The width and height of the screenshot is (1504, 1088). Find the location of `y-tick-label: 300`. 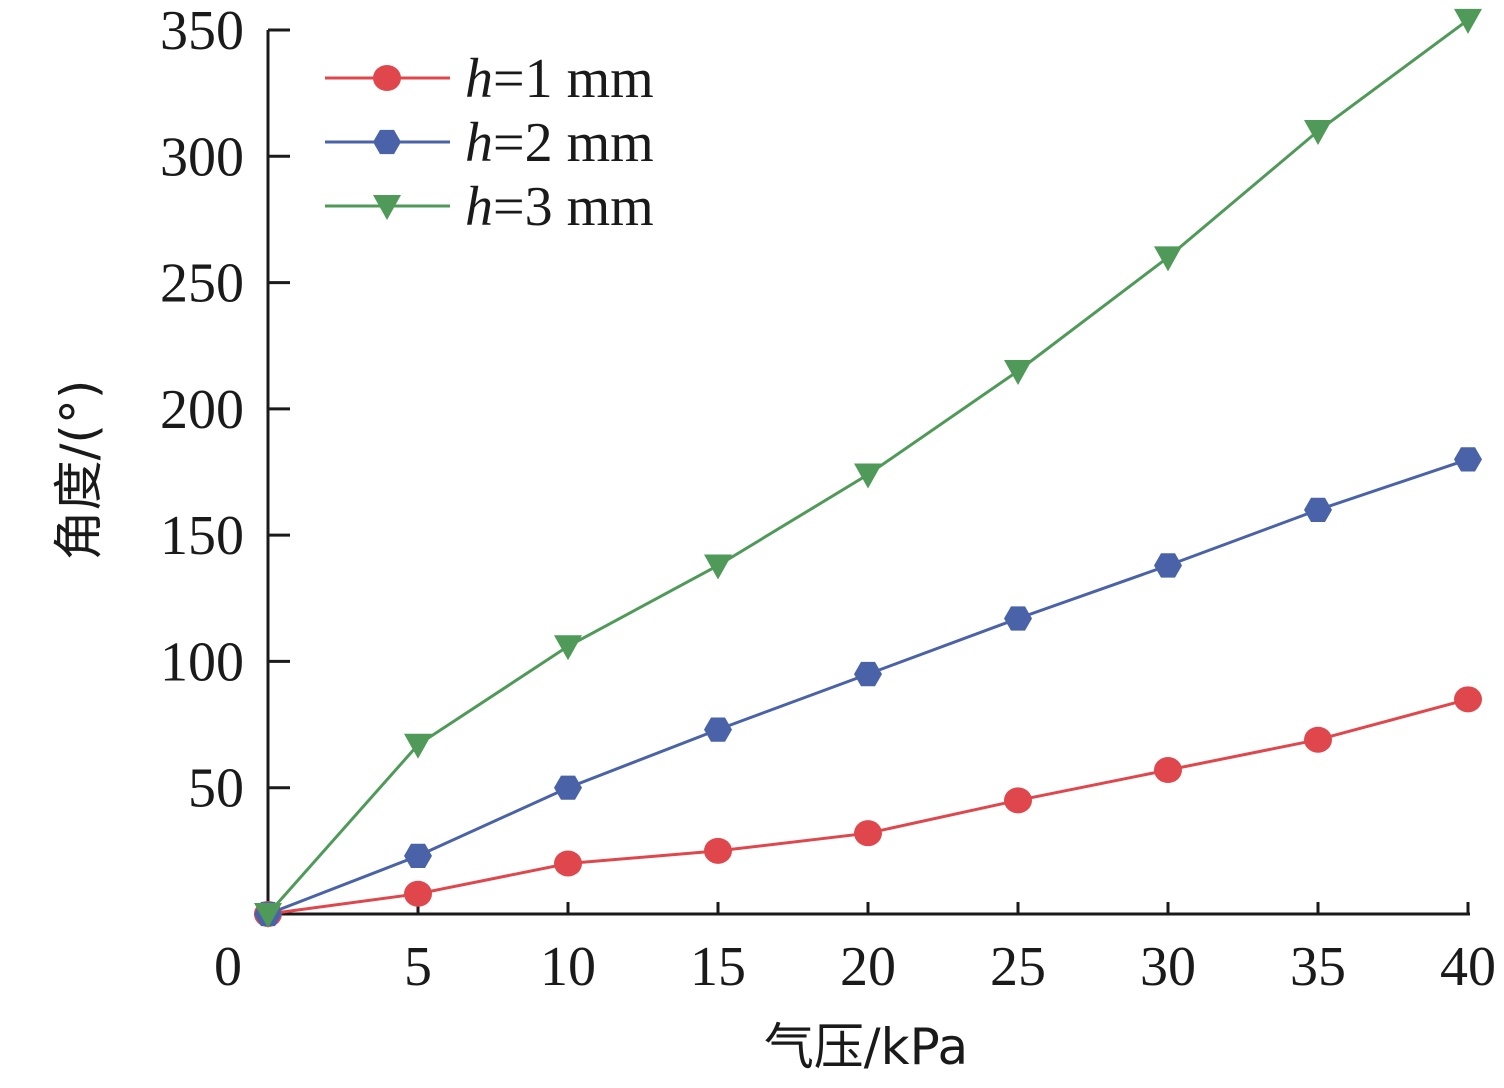

y-tick-label: 300 is located at coordinates (202, 157).